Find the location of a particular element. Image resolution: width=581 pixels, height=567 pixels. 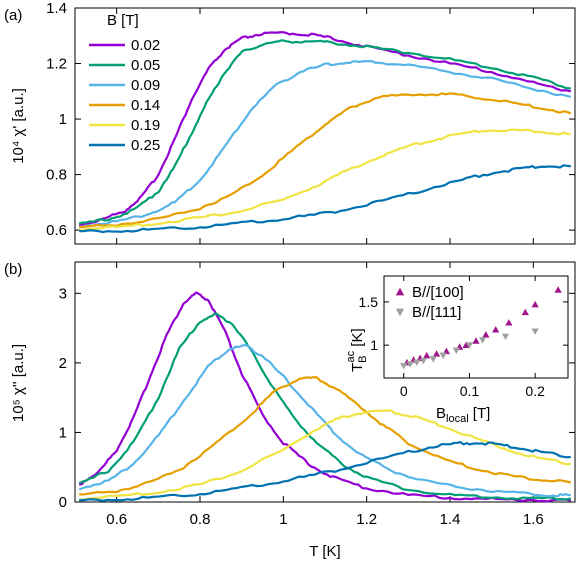

y-tick-label: 3 is located at coordinates (63, 293).